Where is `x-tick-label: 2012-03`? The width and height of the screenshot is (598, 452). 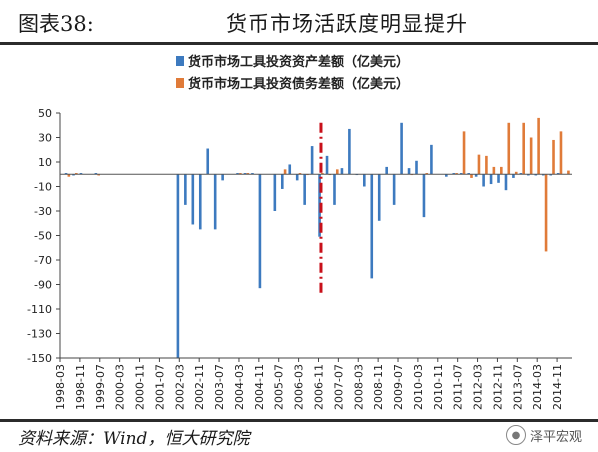 x-tick-label: 2012-03 is located at coordinates (478, 387).